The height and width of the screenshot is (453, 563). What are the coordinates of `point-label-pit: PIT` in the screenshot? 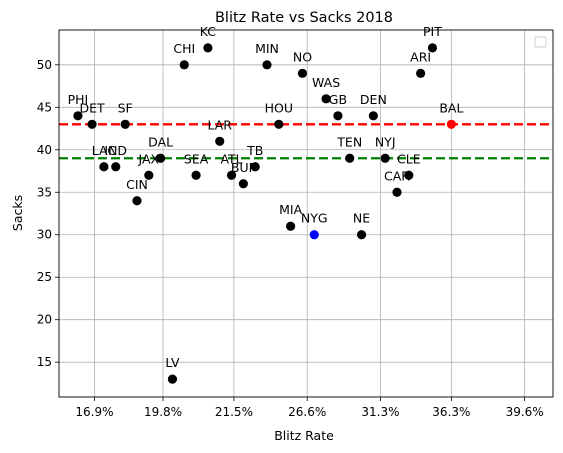 It's located at (432, 31).